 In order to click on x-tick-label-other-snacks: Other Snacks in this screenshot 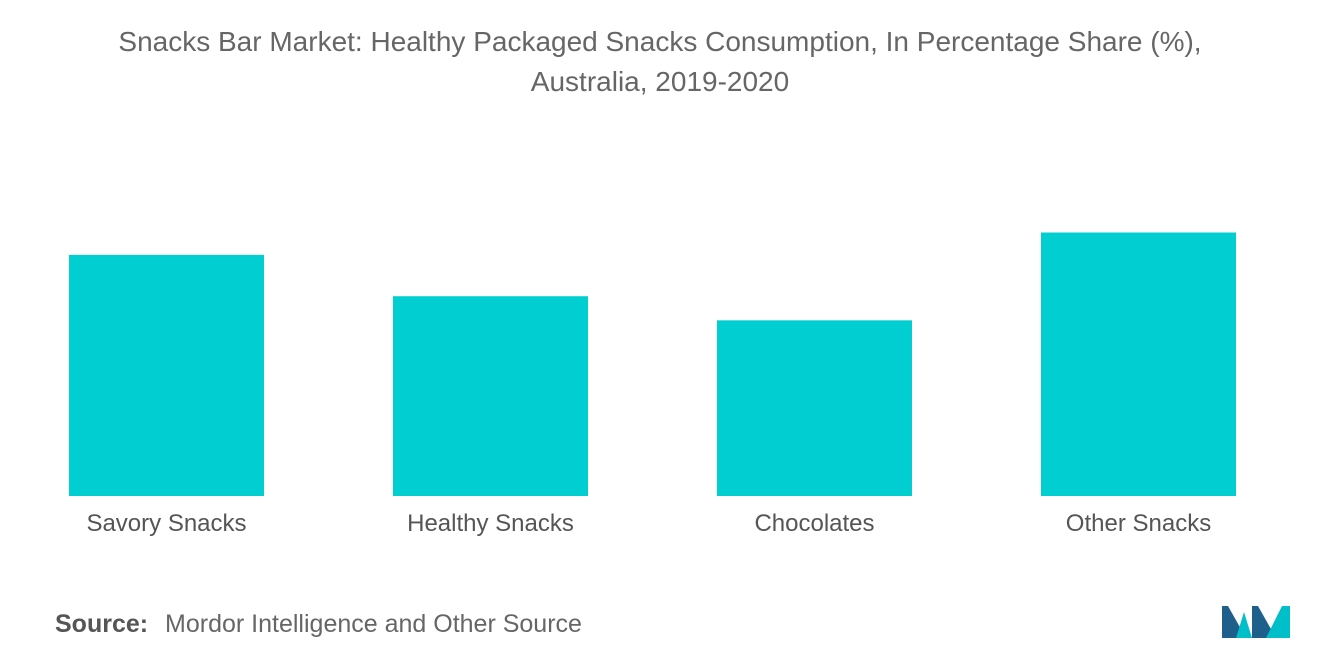, I will do `click(1138, 523)`.